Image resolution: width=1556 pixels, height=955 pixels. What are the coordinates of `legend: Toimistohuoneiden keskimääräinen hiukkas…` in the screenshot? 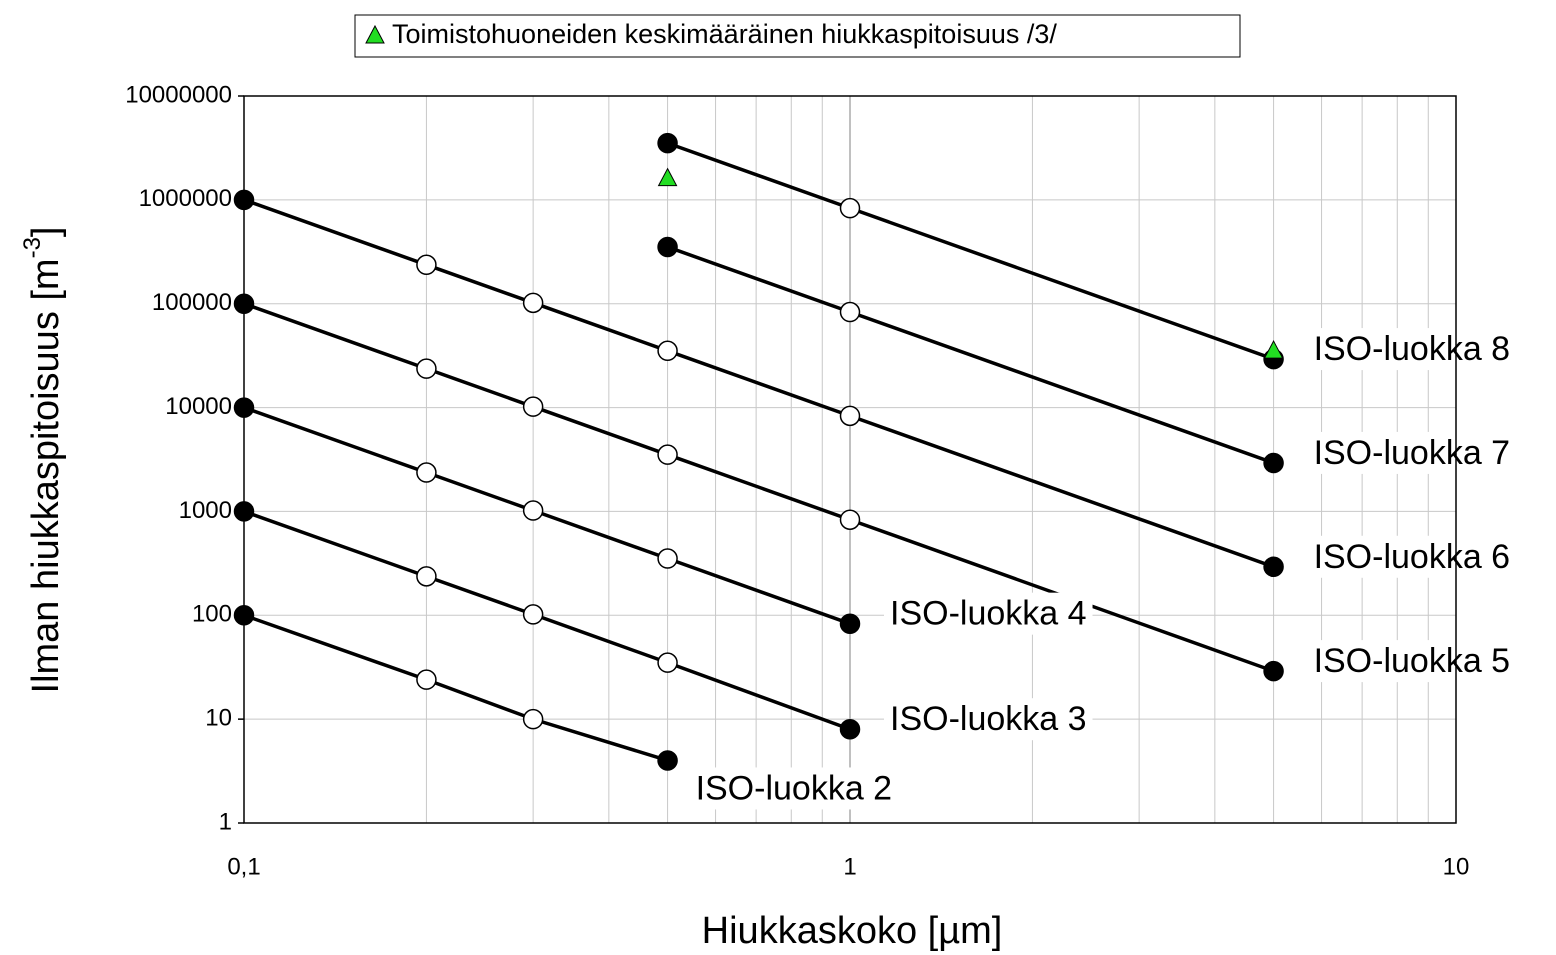 It's located at (797, 36).